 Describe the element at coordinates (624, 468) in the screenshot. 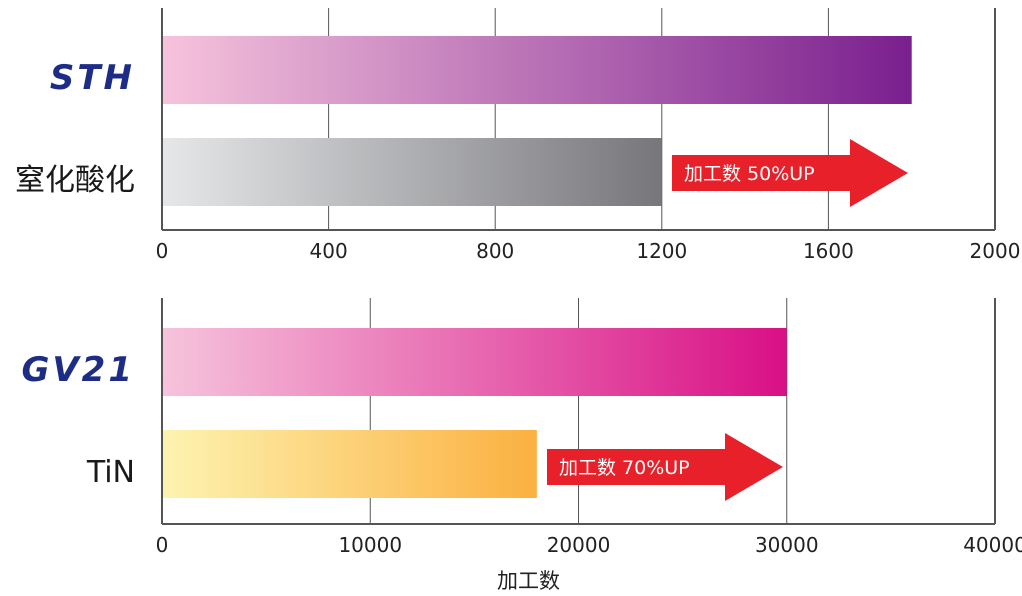

I see `annotation-label: 加工数 70%UP` at that location.